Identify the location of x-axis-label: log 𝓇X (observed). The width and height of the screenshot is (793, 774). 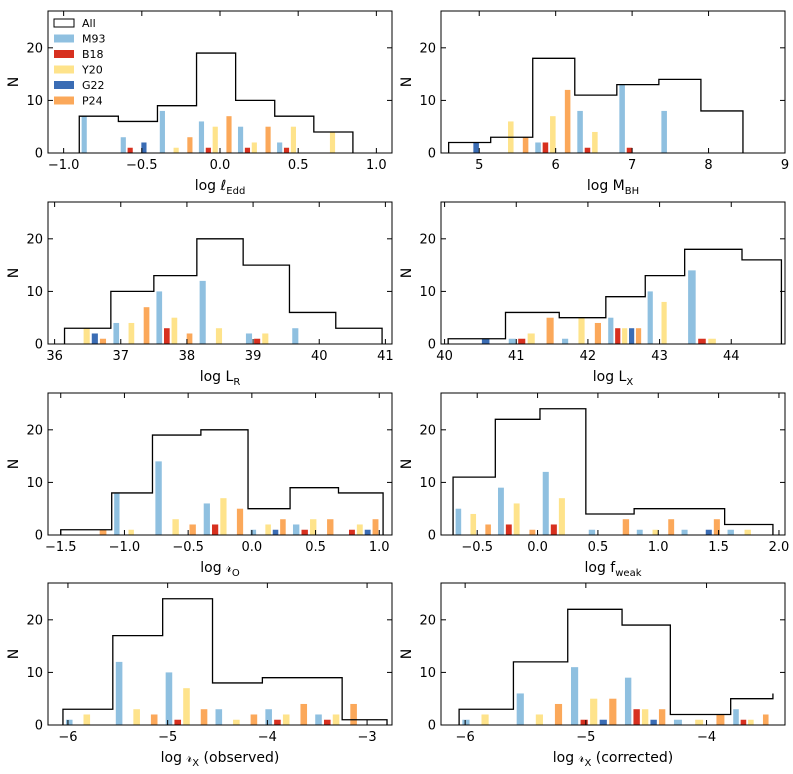
(220, 759).